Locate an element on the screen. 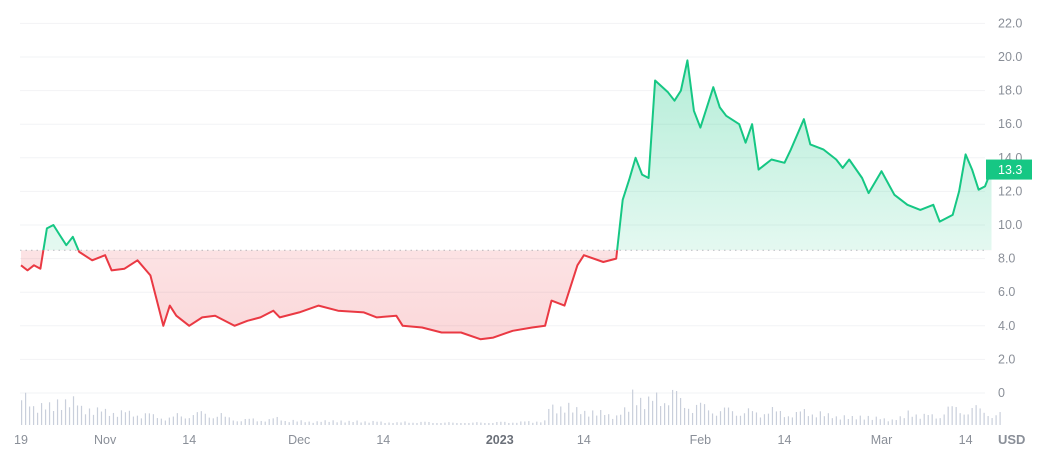 The image size is (1044, 461). y-tick-label: 12.0 is located at coordinates (1010, 191).